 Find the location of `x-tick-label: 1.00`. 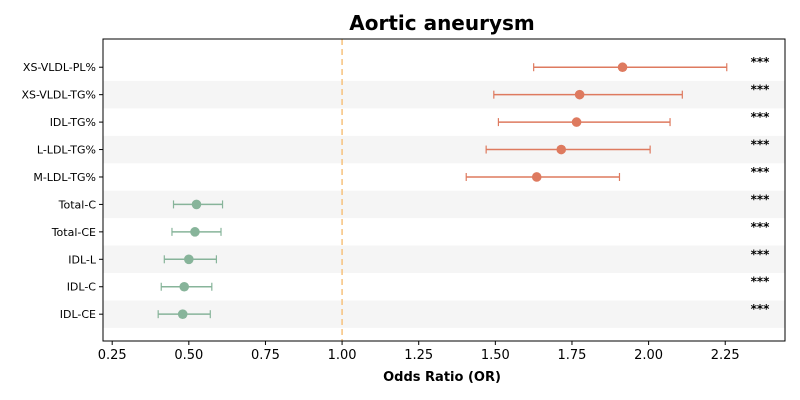

x-tick-label: 1.00 is located at coordinates (342, 355).